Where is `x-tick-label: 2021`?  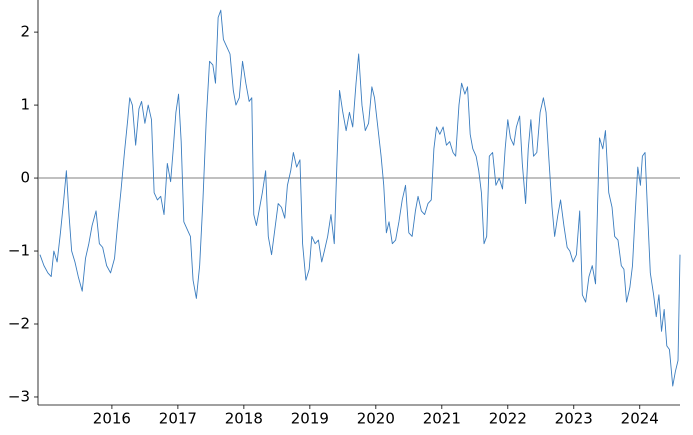 x-tick-label: 2021 is located at coordinates (442, 419).